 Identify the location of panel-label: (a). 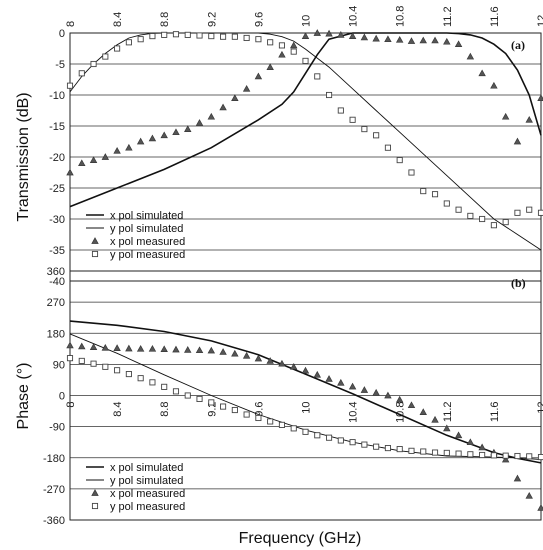
(518, 45).